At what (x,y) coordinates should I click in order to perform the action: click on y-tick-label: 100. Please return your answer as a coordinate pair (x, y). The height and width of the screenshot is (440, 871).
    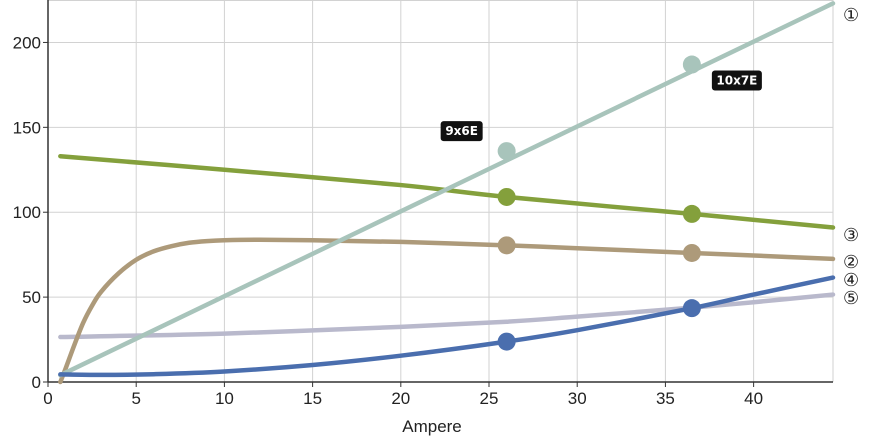
    Looking at the image, I should click on (27, 212).